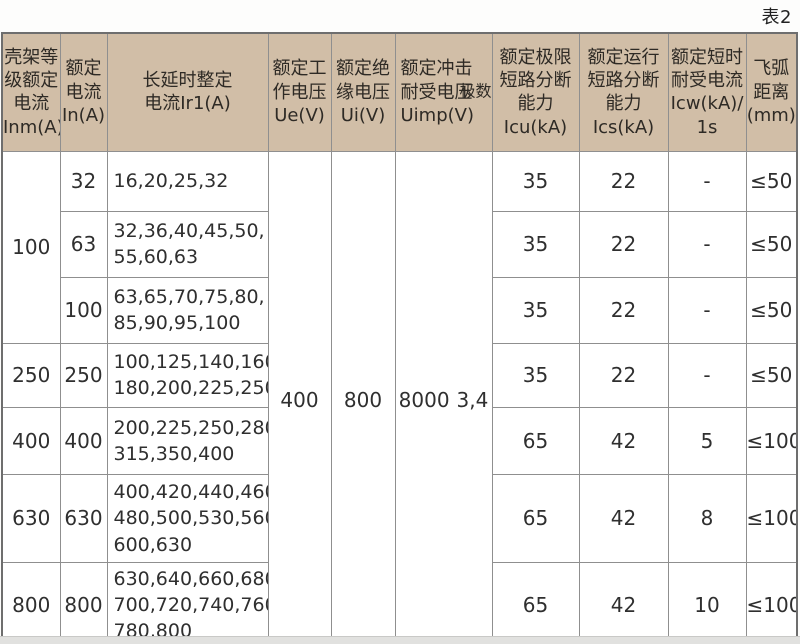 The height and width of the screenshot is (644, 800). I want to click on cell-inm: 800, so click(31, 602).